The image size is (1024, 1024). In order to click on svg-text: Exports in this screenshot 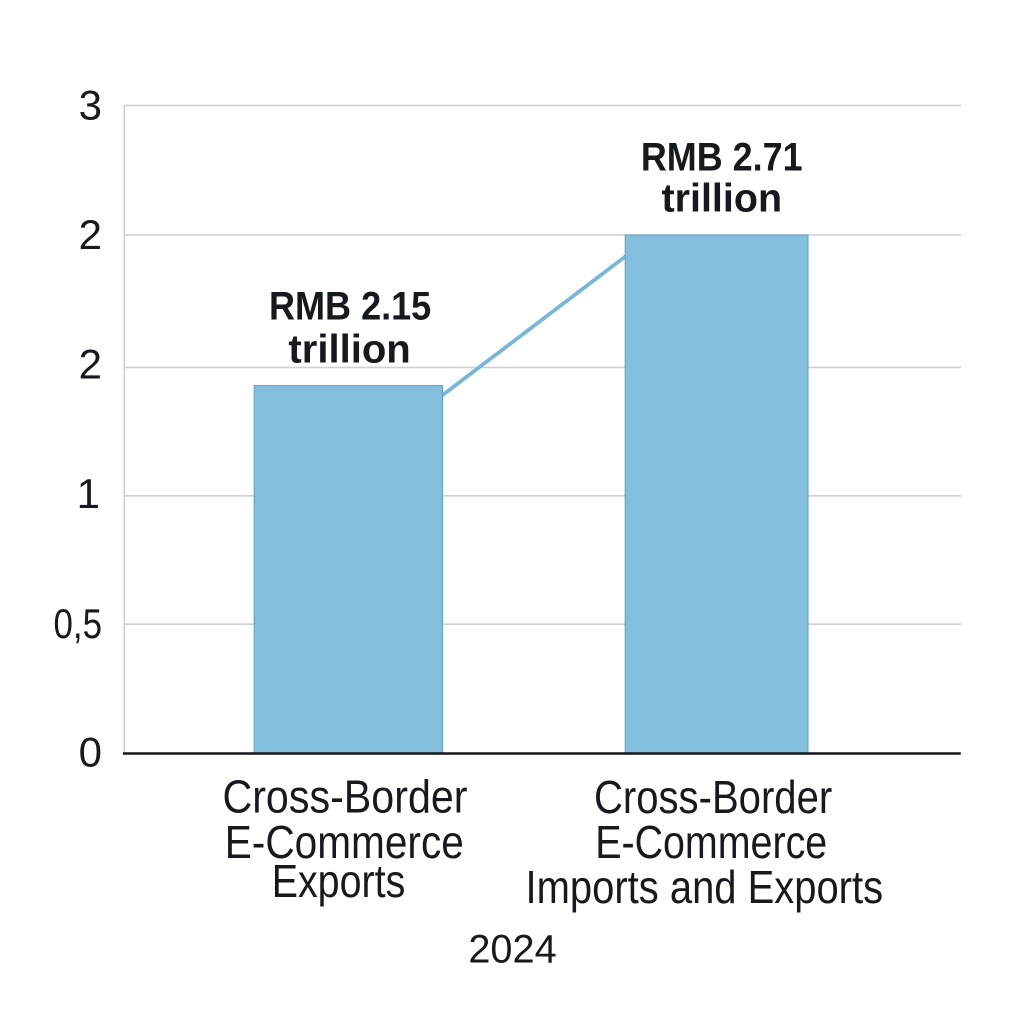, I will do `click(339, 881)`.